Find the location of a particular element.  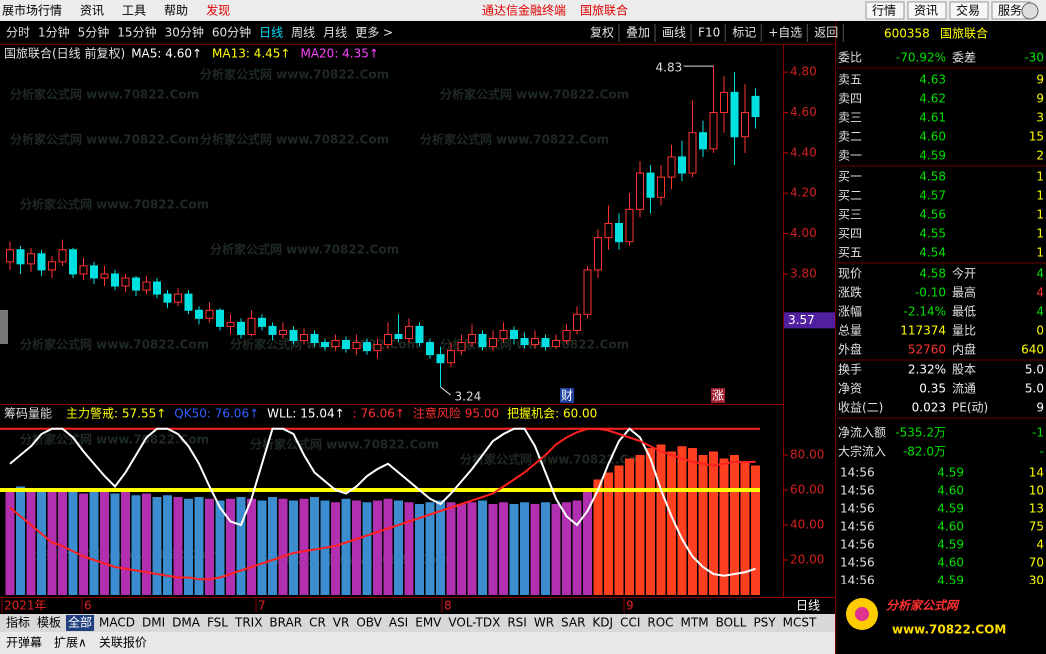

tool-button: F10 is located at coordinates (709, 33).